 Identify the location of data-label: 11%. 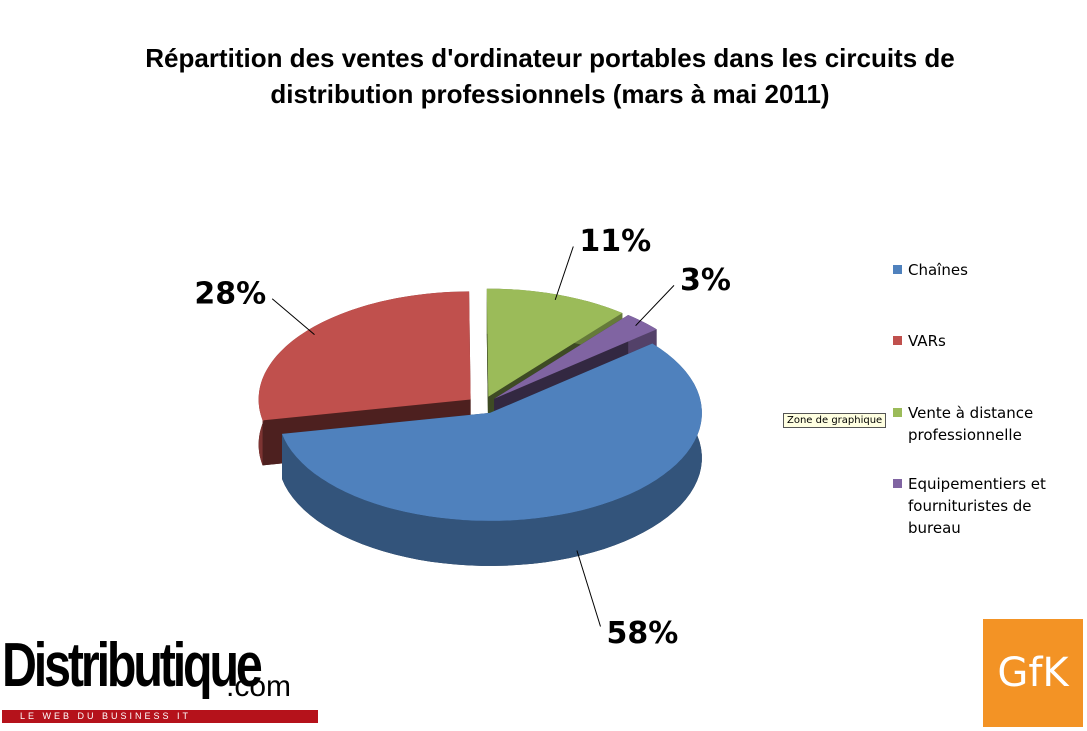
(615, 241).